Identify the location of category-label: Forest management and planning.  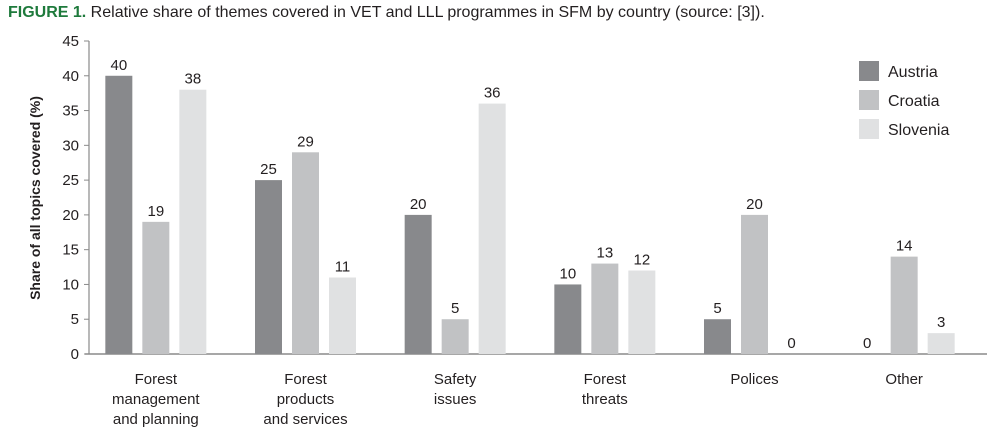
(156, 399).